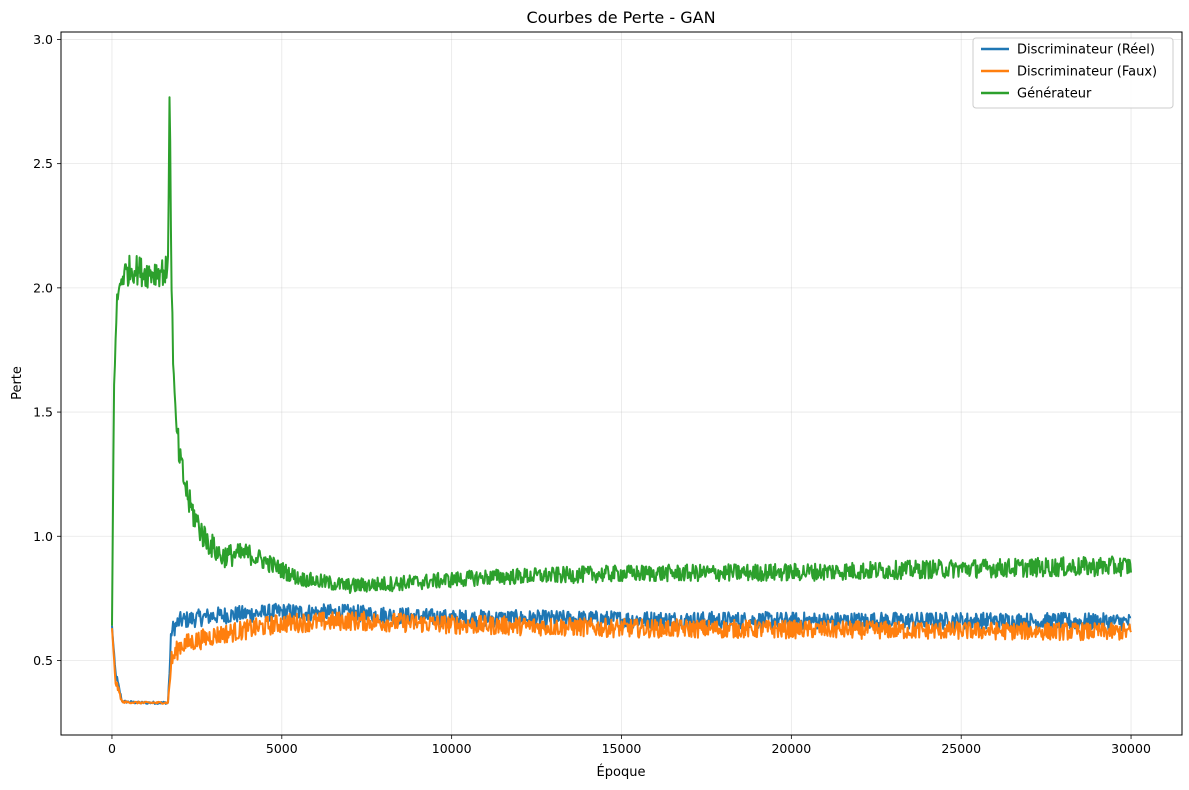  Describe the element at coordinates (1054, 94) in the screenshot. I see `legend-label: Générateur` at that location.